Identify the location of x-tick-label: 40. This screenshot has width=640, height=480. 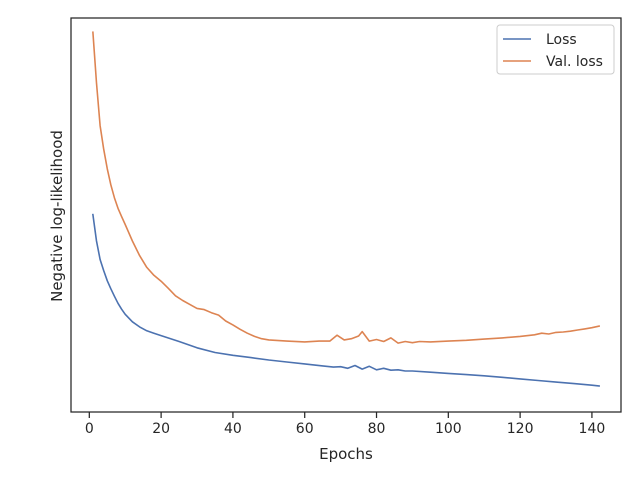
(233, 429).